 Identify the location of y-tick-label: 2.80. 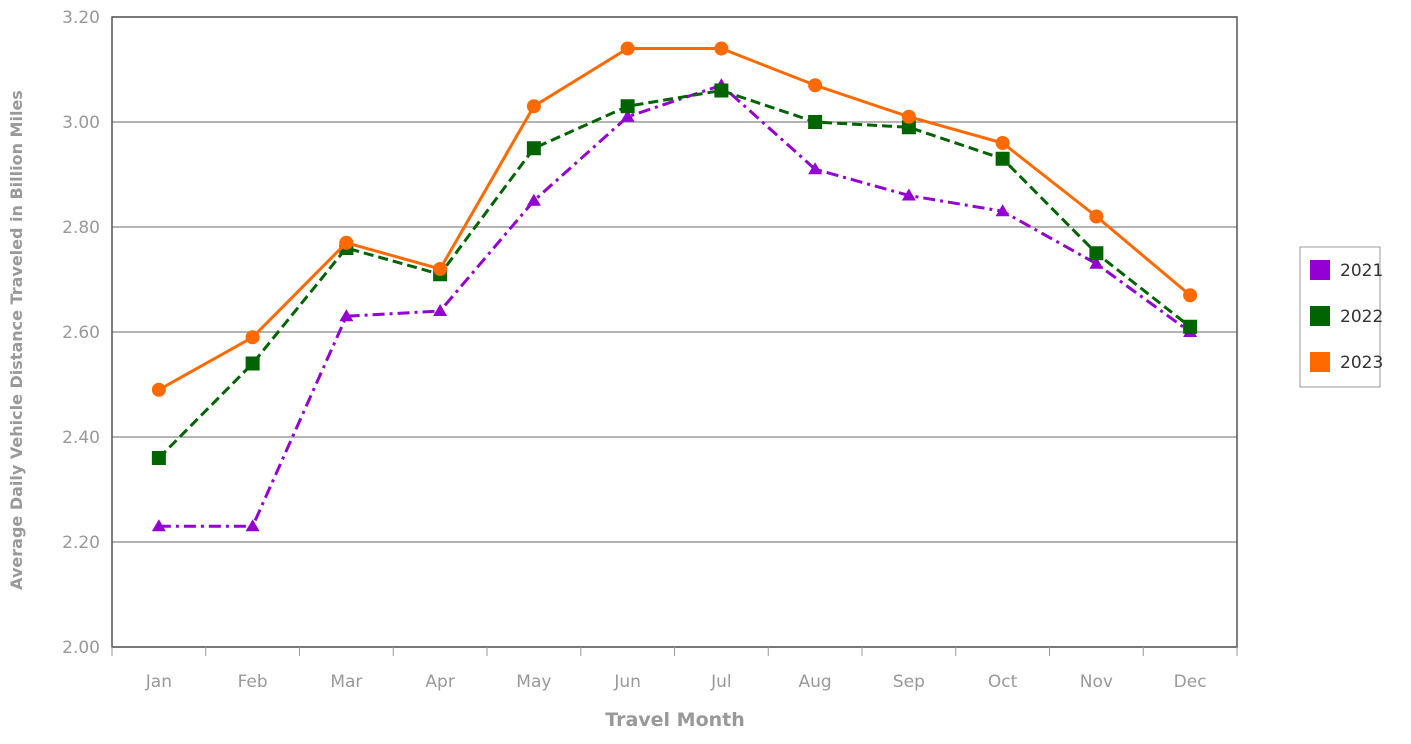
(81, 228).